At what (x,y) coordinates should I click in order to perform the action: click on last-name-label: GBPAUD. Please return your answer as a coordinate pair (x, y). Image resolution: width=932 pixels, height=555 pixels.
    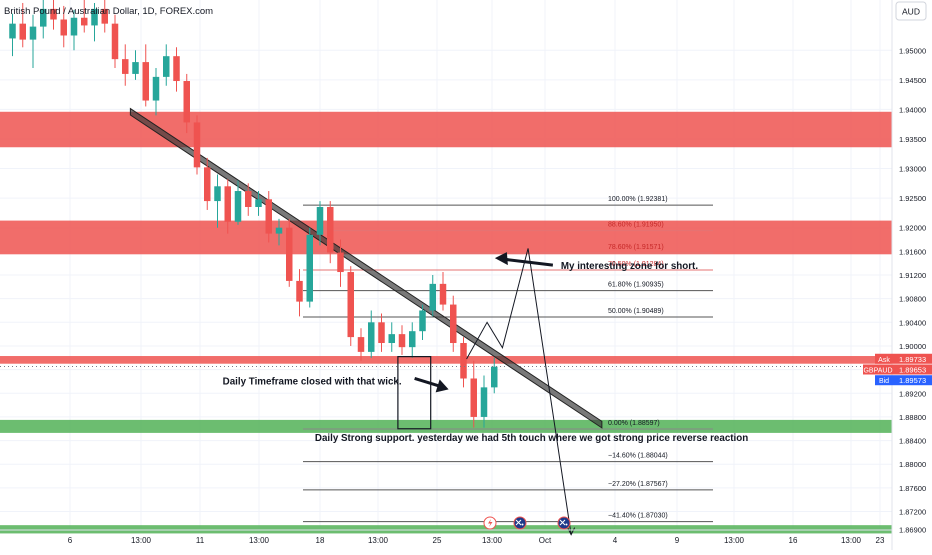
    Looking at the image, I should click on (877, 370).